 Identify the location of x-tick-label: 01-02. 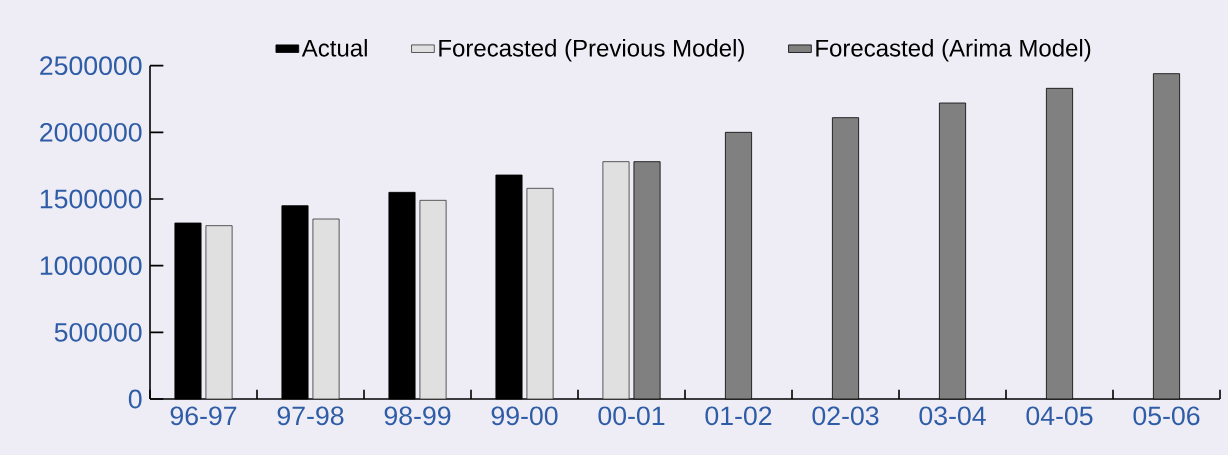
(738, 416).